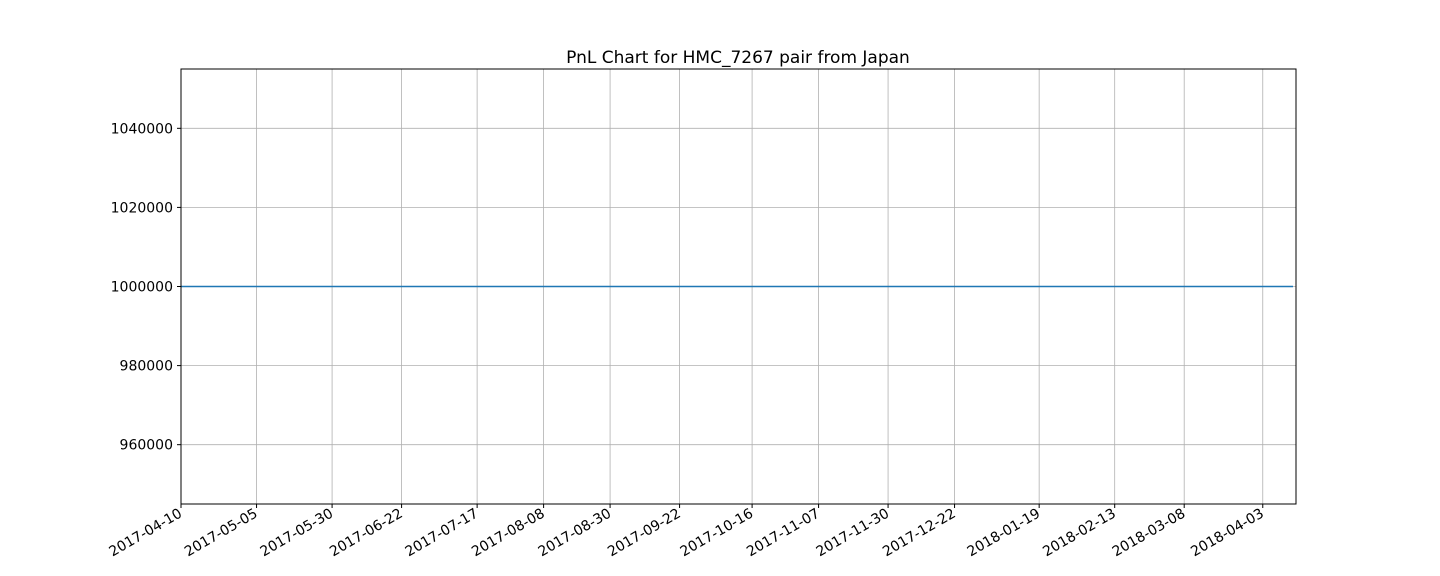  Describe the element at coordinates (508, 533) in the screenshot. I see `x-tick-label: 2017-08-08` at that location.